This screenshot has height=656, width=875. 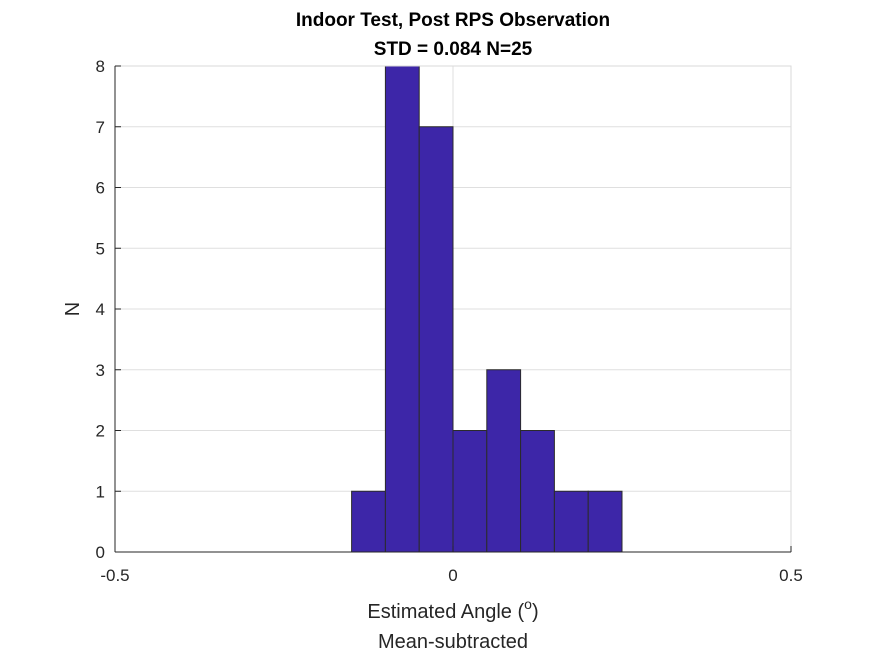 I want to click on y-tick-label: 3, so click(x=100, y=370).